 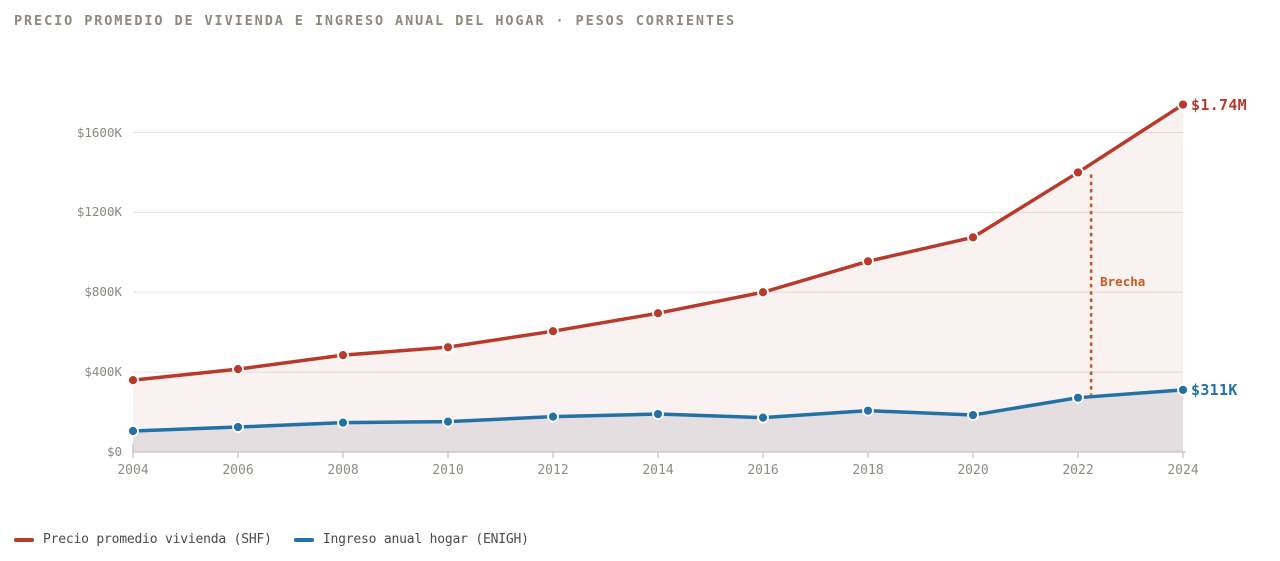 I want to click on x-axis-tick-label: 2006, so click(x=238, y=470).